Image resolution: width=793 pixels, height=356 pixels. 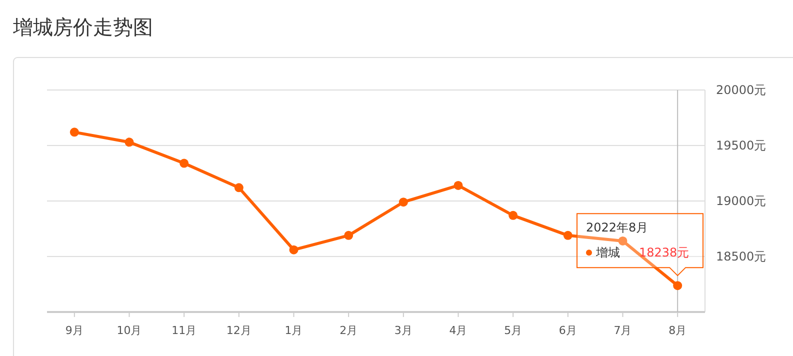 What do you see at coordinates (403, 330) in the screenshot?
I see `x-tick-label: 3月` at bounding box center [403, 330].